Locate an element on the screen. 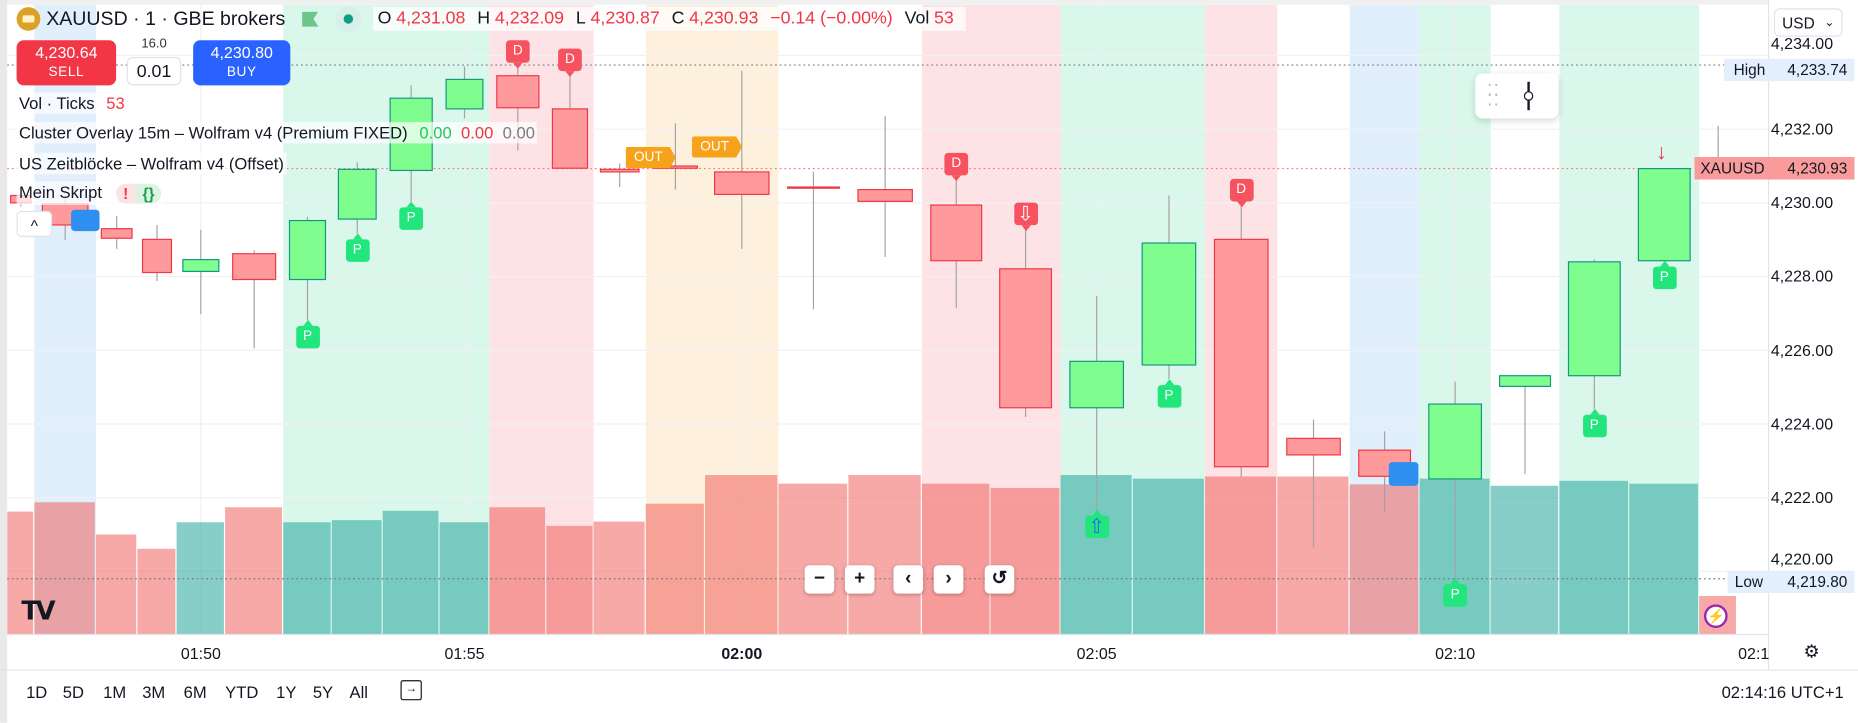 Image resolution: width=1858 pixels, height=723 pixels. price-tick-label: 4,220.00 is located at coordinates (1802, 559).